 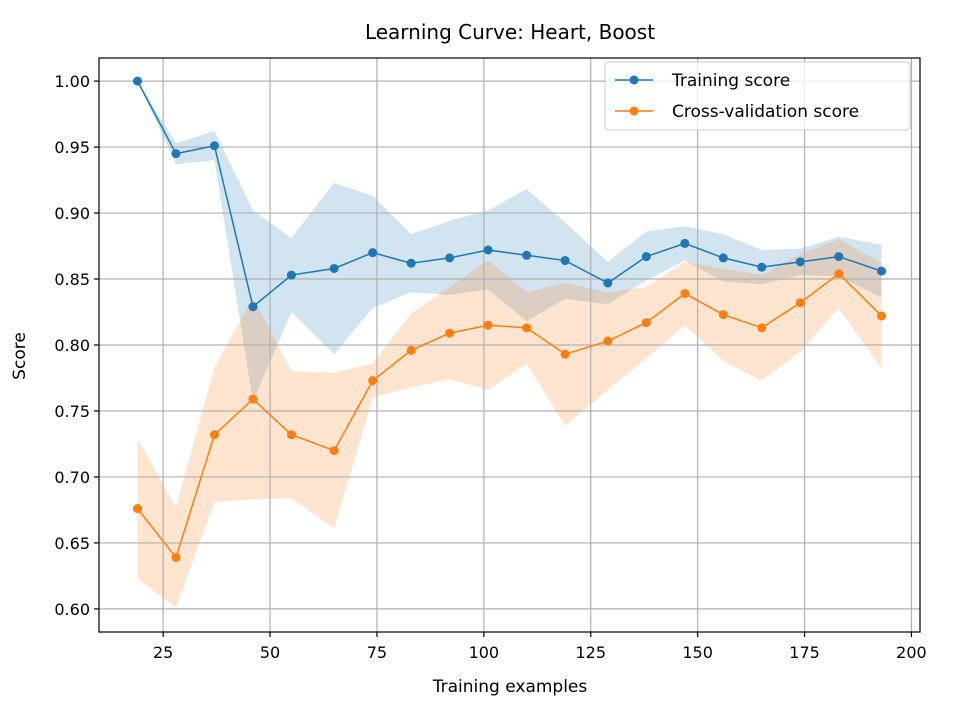 I want to click on x-tick-label: 75, so click(x=377, y=652).